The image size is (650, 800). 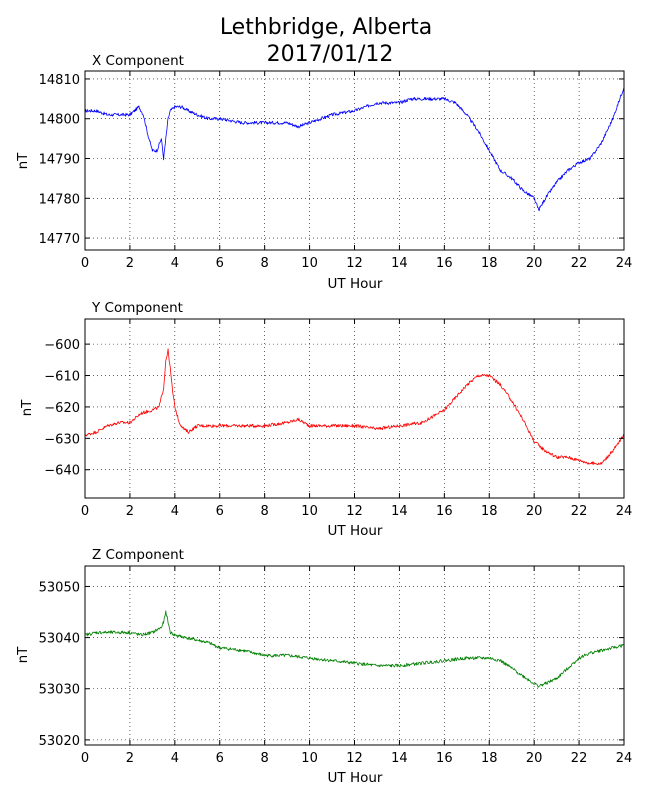 I want to click on y-tick-label: 14780, so click(x=59, y=199).